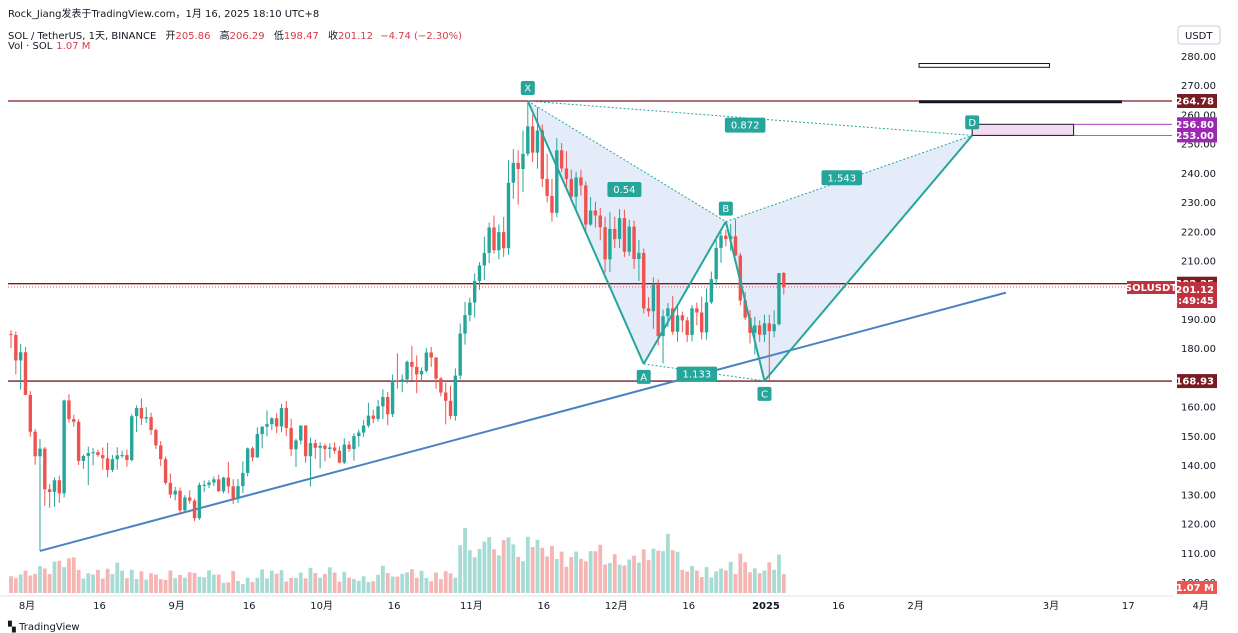 Image resolution: width=1238 pixels, height=633 pixels. What do you see at coordinates (604, 603) in the screenshot?
I see `time-axis: 8月 16 9月 16 10月 16 11月 16 12月 16 2025 16 2月 3月 17 4月` at bounding box center [604, 603].